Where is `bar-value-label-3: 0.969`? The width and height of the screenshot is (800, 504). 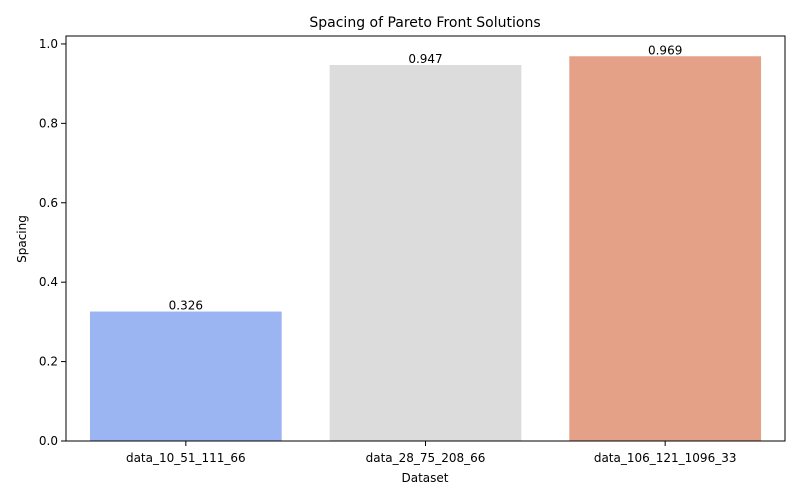 bar-value-label-3: 0.969 is located at coordinates (665, 50).